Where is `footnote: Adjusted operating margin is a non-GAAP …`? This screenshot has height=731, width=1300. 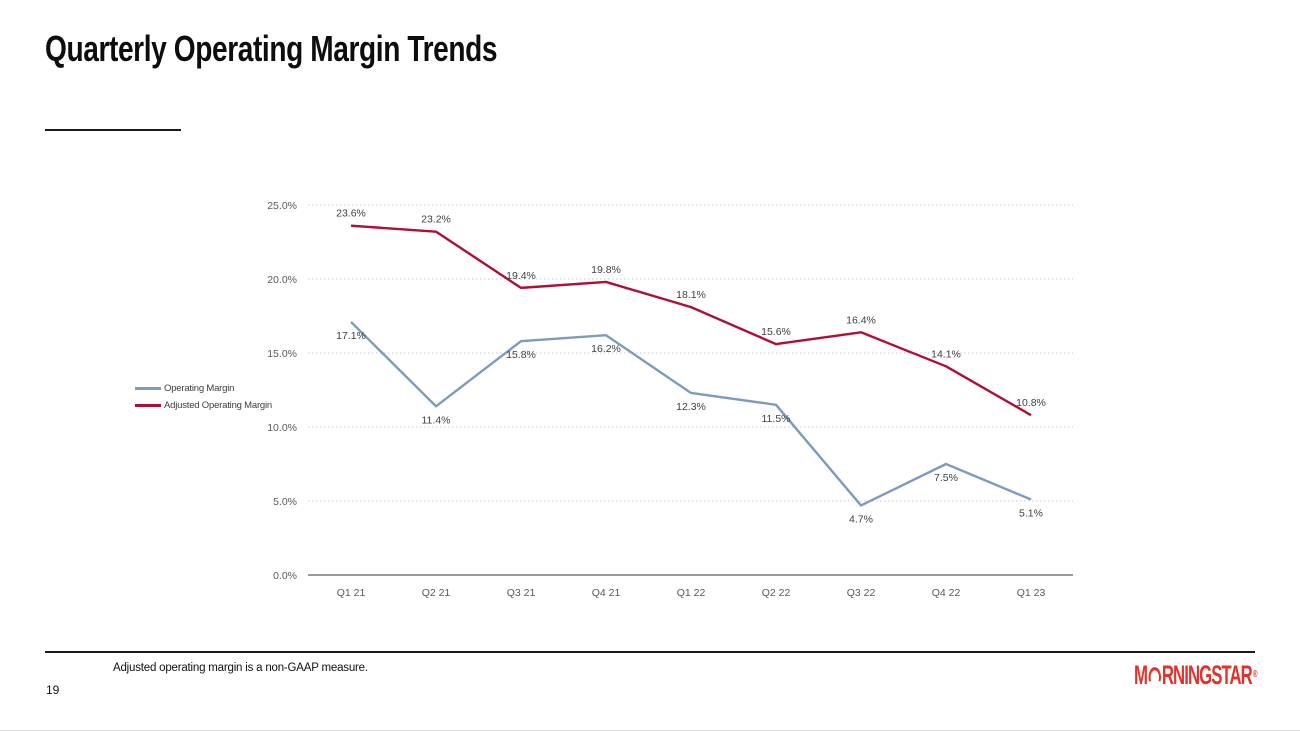
footnote: Adjusted operating margin is a non-GAAP … is located at coordinates (240, 668).